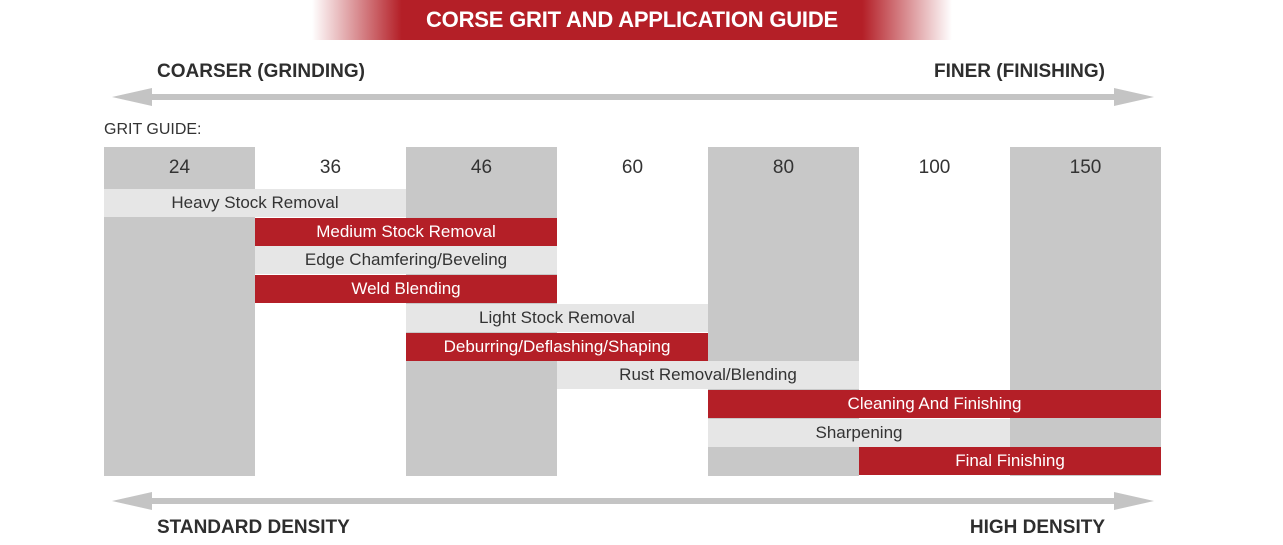 The height and width of the screenshot is (545, 1283). I want to click on grit-number-46: 46, so click(481, 167).